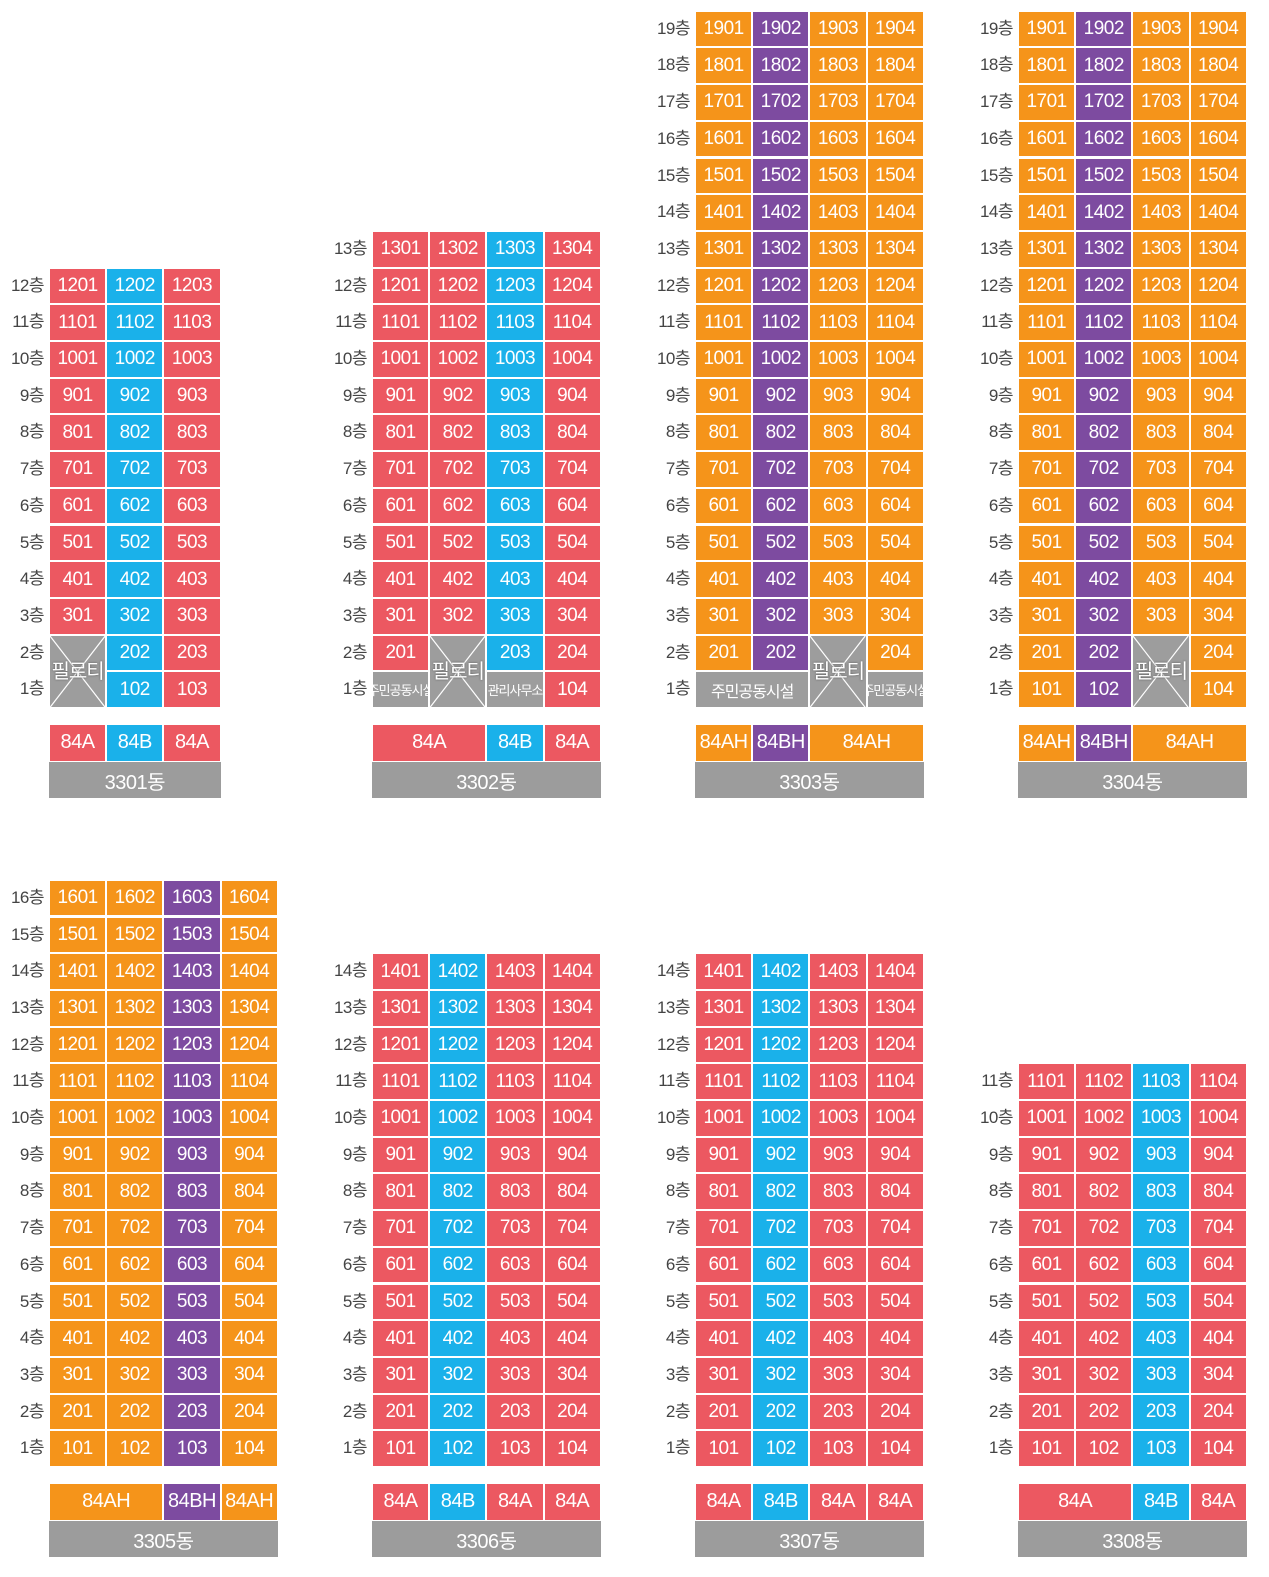 Image resolution: width=1269 pixels, height=1577 pixels. I want to click on unit-cell: 1601, so click(724, 139).